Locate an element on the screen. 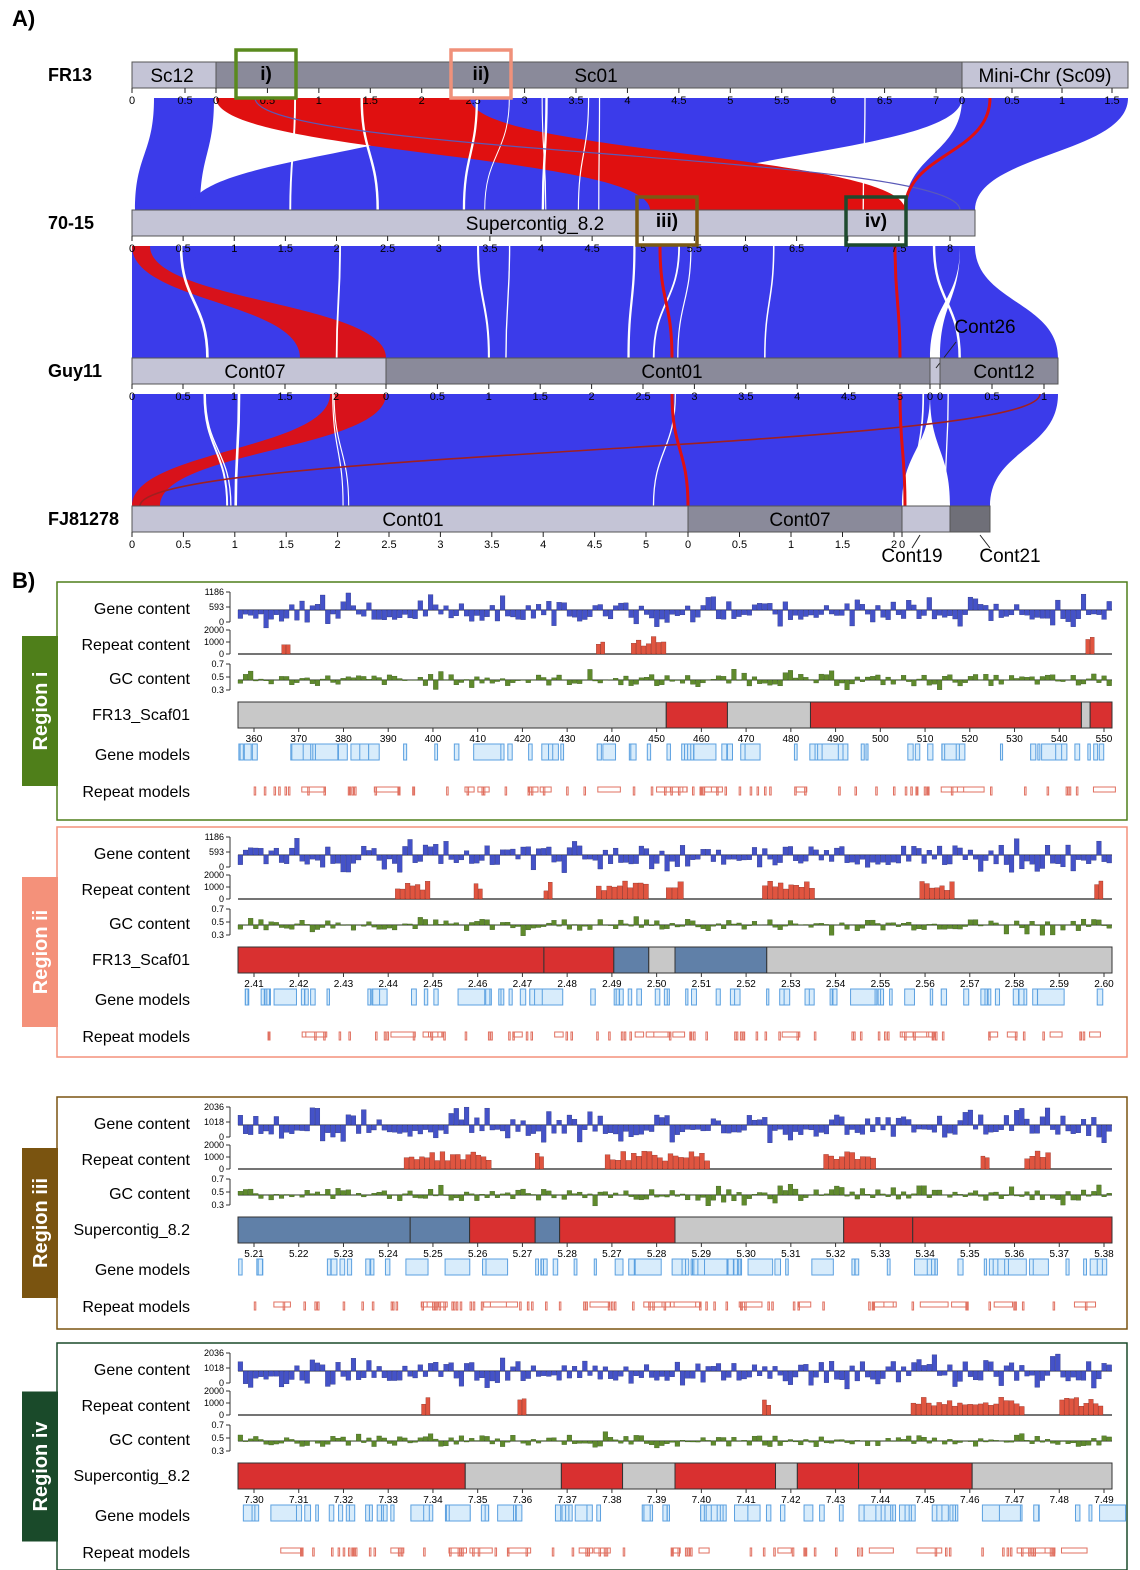 This screenshot has width=1140, height=1570. scaffold-tick-label: 2.41 is located at coordinates (254, 984).